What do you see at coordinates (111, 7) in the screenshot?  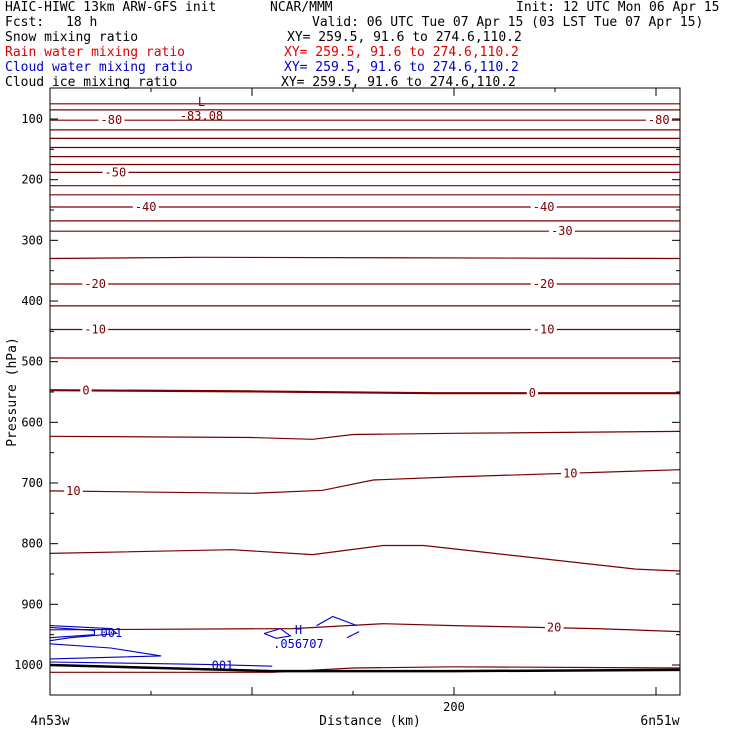 I see `model-title: HAIC-HIWC 13km ARW-GFS init` at bounding box center [111, 7].